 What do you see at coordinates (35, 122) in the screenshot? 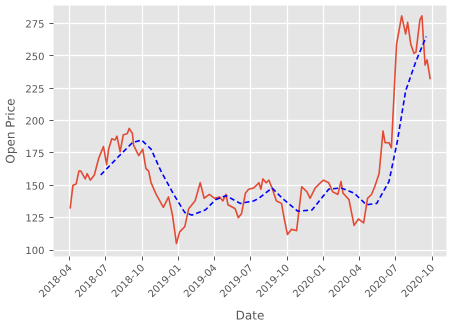
I see `y-tick-label: 200` at bounding box center [35, 122].